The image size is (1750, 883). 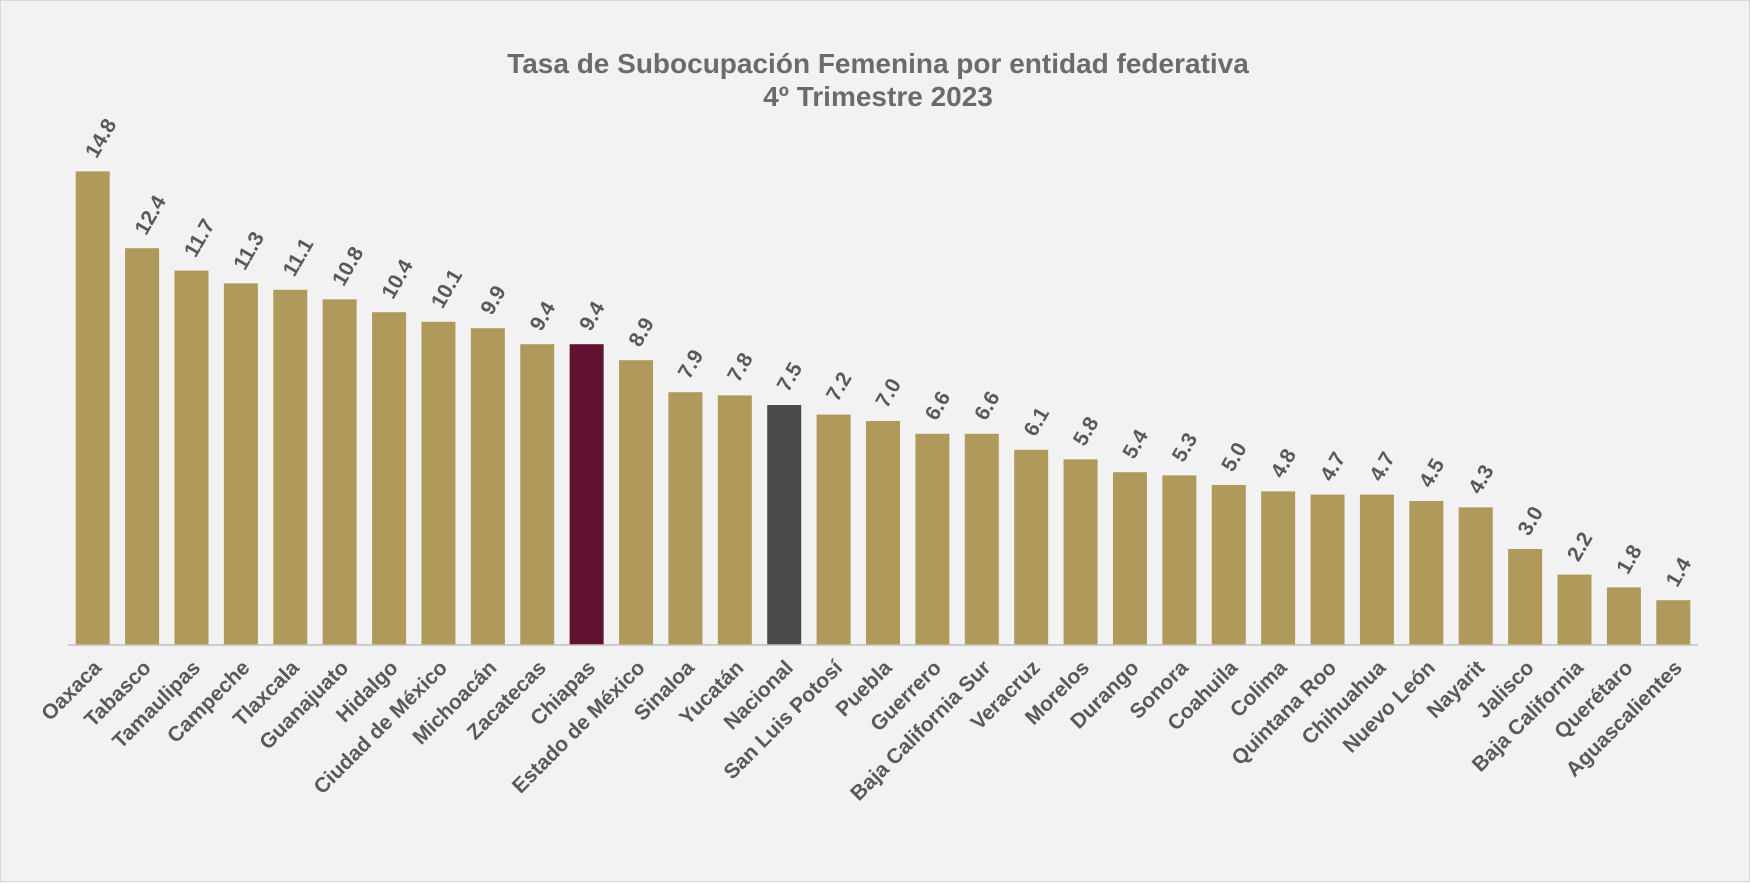 I want to click on bar-ciudad-de-mexico, so click(x=438, y=483).